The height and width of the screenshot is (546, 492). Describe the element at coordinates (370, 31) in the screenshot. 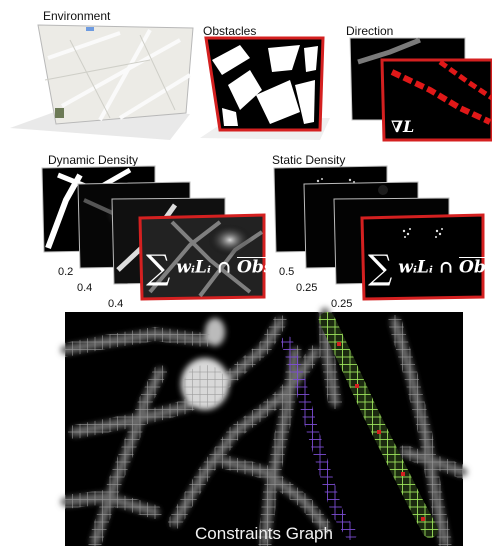

I see `direction-title: Direction` at that location.